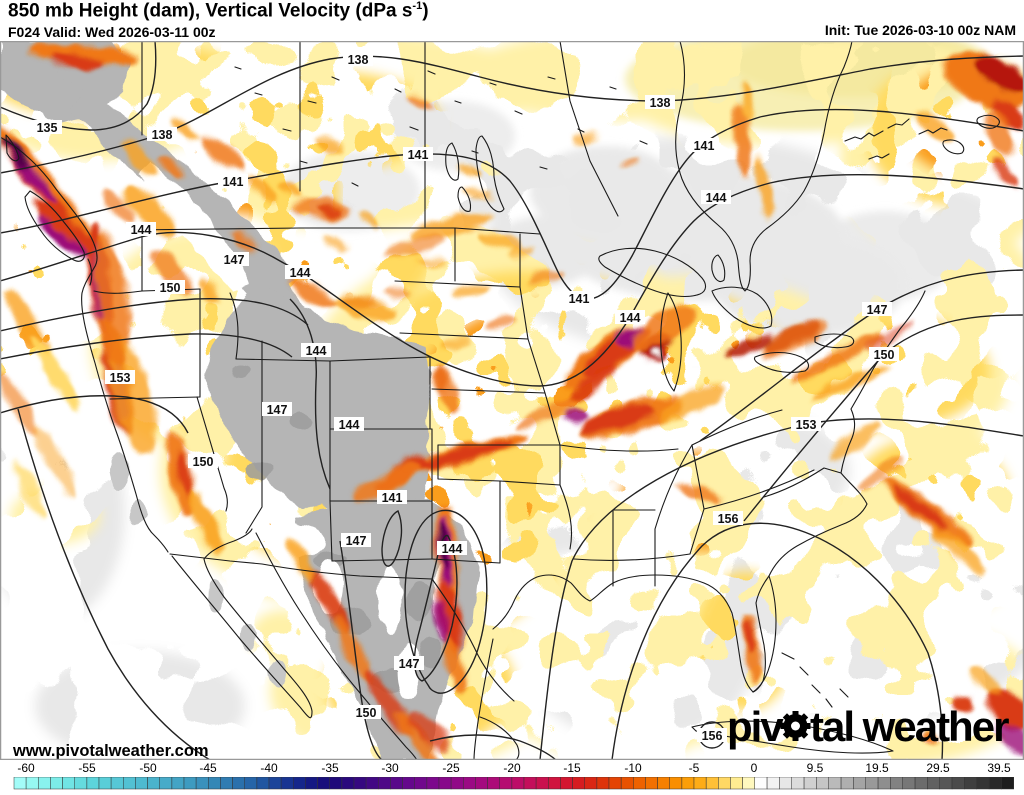  What do you see at coordinates (909, 726) in the screenshot?
I see `svg-text: tal weather` at bounding box center [909, 726].